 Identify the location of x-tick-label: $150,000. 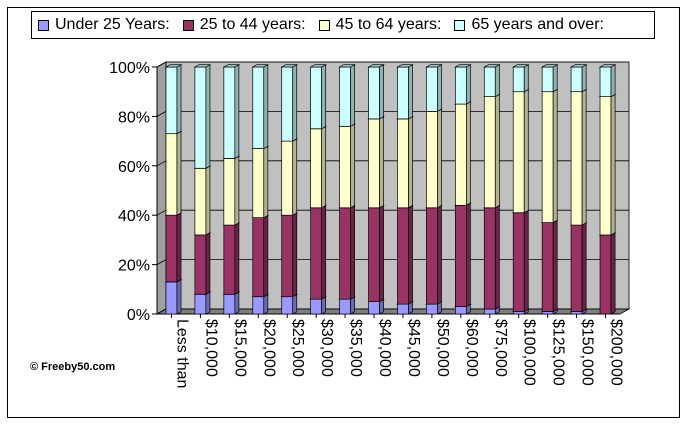
(587, 352).